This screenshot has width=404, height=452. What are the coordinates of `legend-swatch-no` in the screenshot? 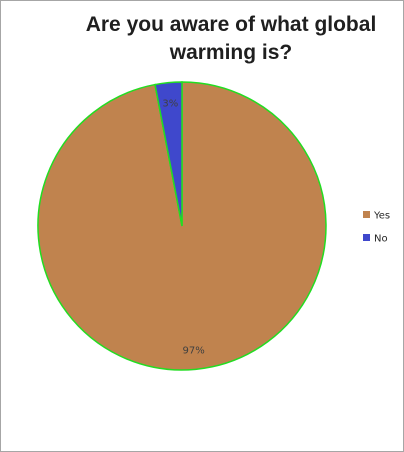 It's located at (366, 237).